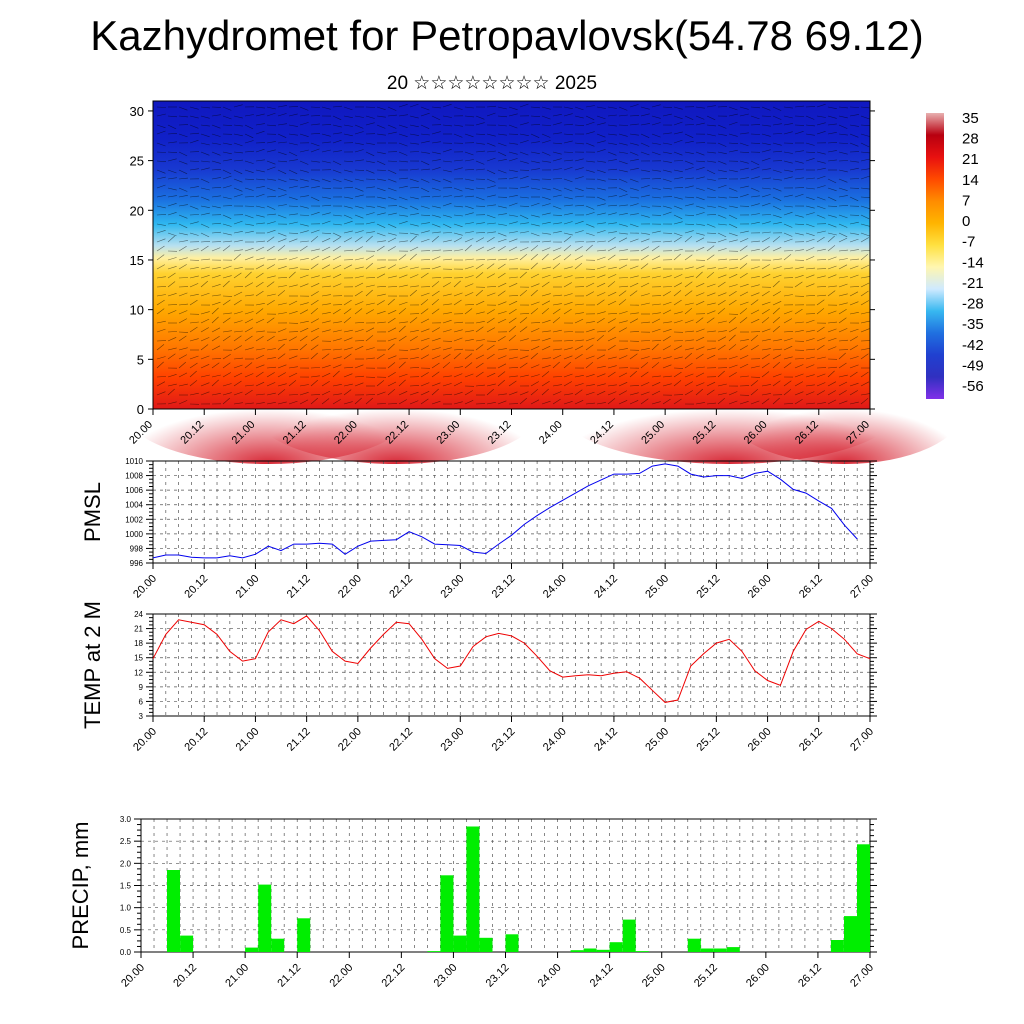  I want to click on x-tick-label: 25.00, so click(654, 976).